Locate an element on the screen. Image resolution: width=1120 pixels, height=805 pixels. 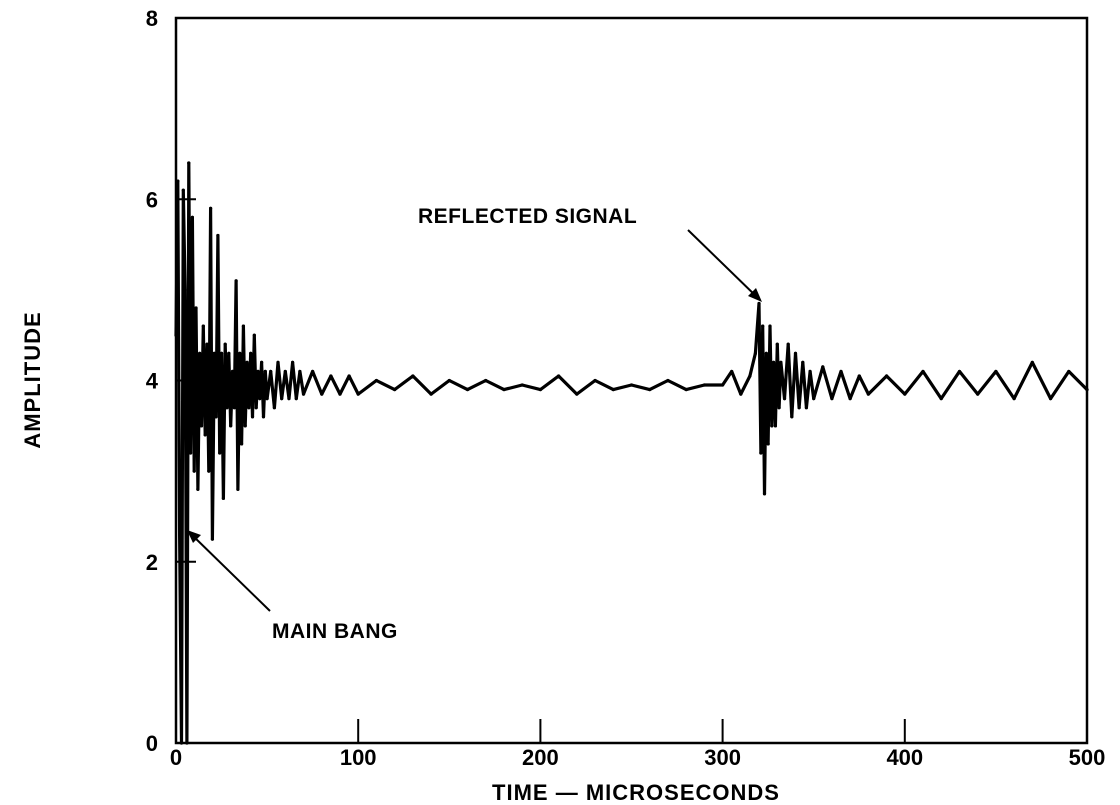
y-tick-label: 8 is located at coordinates (152, 18).